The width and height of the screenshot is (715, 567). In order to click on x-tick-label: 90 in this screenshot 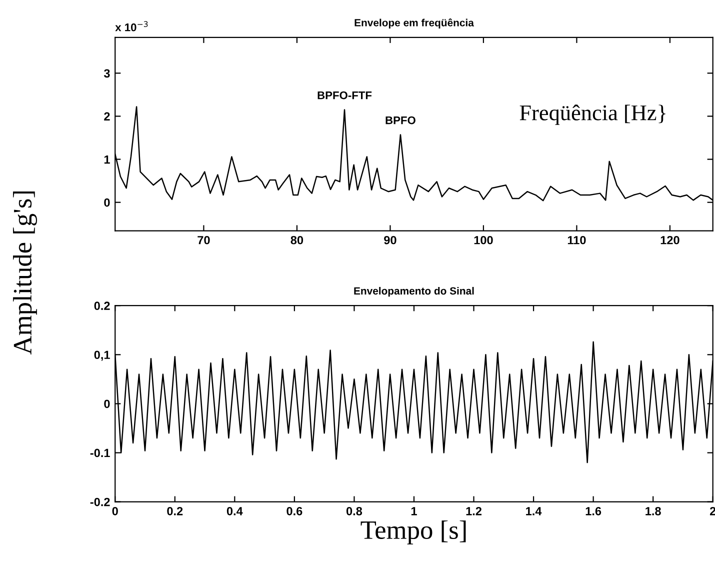, I will do `click(390, 240)`.